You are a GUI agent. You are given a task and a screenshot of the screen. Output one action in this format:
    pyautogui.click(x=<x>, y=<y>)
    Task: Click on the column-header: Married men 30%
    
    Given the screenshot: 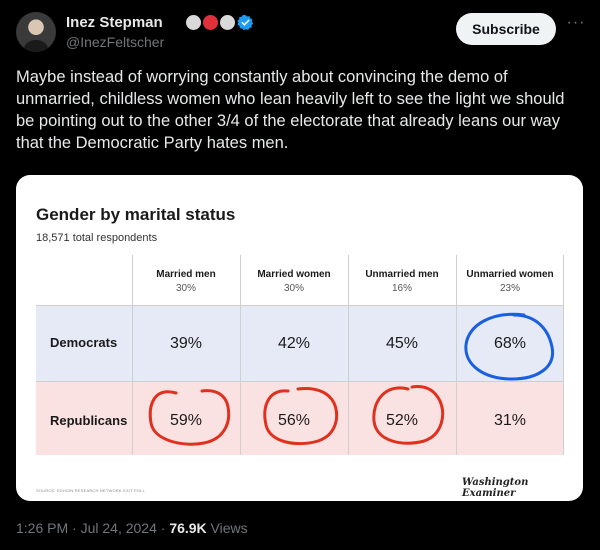 What is the action you would take?
    pyautogui.click(x=186, y=281)
    